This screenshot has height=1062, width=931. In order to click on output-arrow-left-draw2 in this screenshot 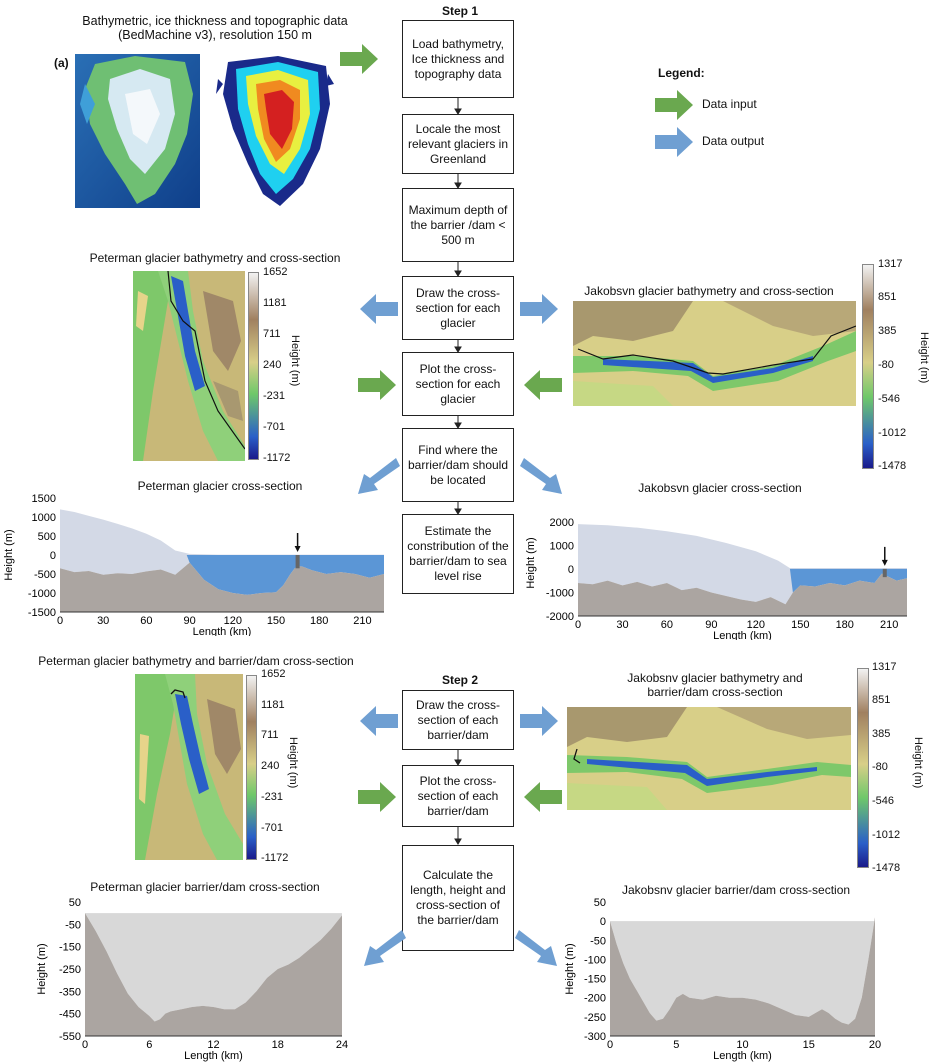, I will do `click(379, 721)`.